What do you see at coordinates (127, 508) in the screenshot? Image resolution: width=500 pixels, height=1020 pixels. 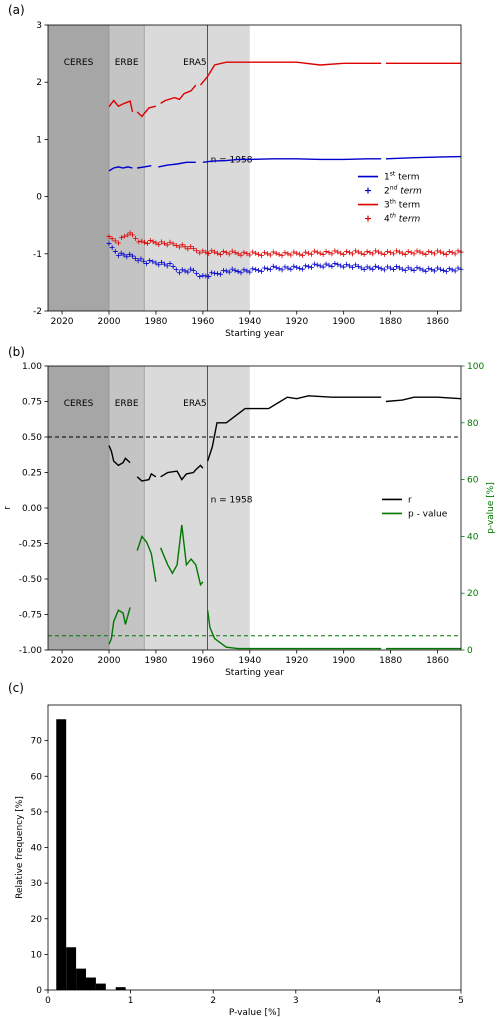 I see `region-erbe` at bounding box center [127, 508].